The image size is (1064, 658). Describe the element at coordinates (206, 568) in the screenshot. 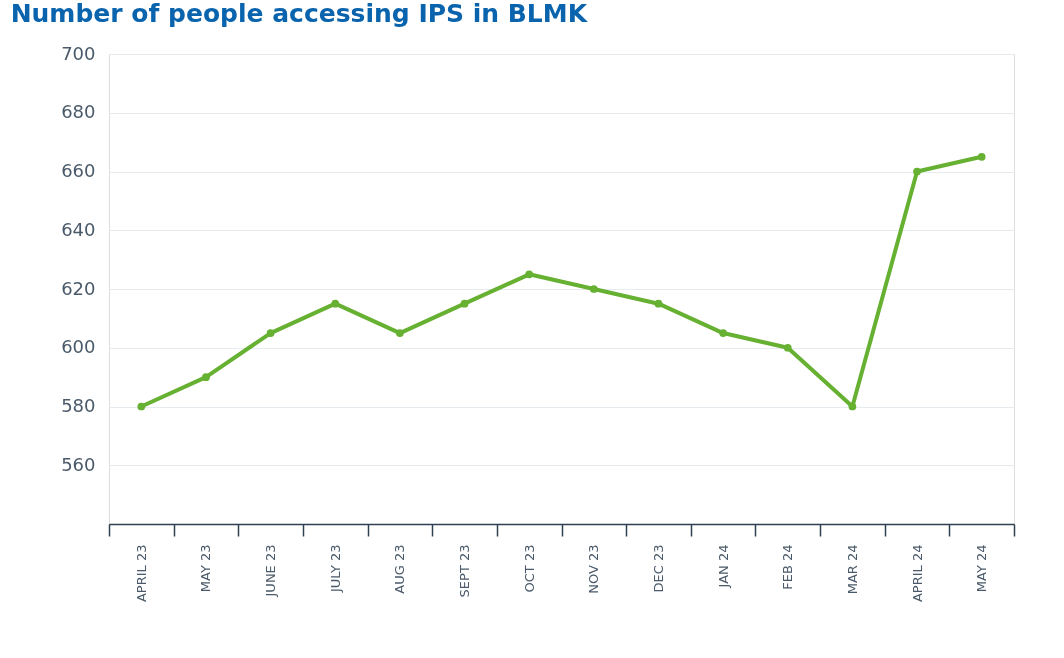

I see `x-tick-label: MAY 23` at that location.